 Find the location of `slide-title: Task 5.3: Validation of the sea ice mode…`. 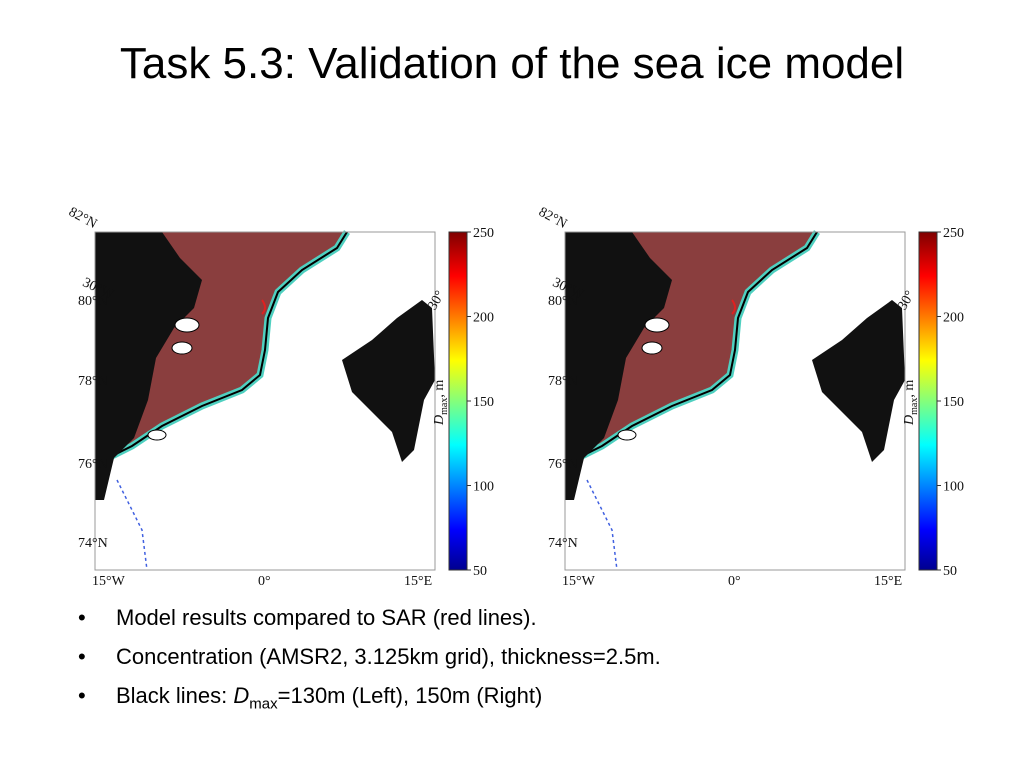

slide-title: Task 5.3: Validation of the sea ice mode… is located at coordinates (512, 63).